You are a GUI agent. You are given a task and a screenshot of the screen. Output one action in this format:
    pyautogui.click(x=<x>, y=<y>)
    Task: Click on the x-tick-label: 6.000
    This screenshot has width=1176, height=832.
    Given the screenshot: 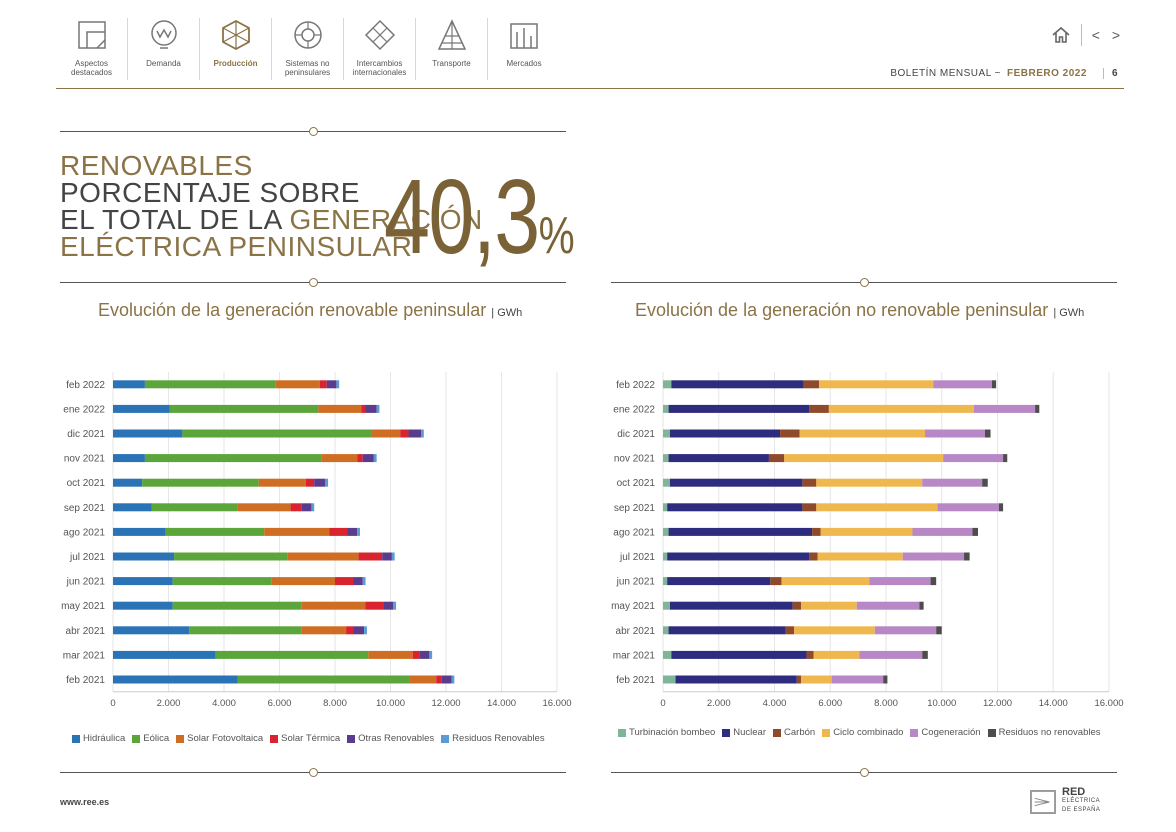 What is the action you would take?
    pyautogui.click(x=280, y=703)
    